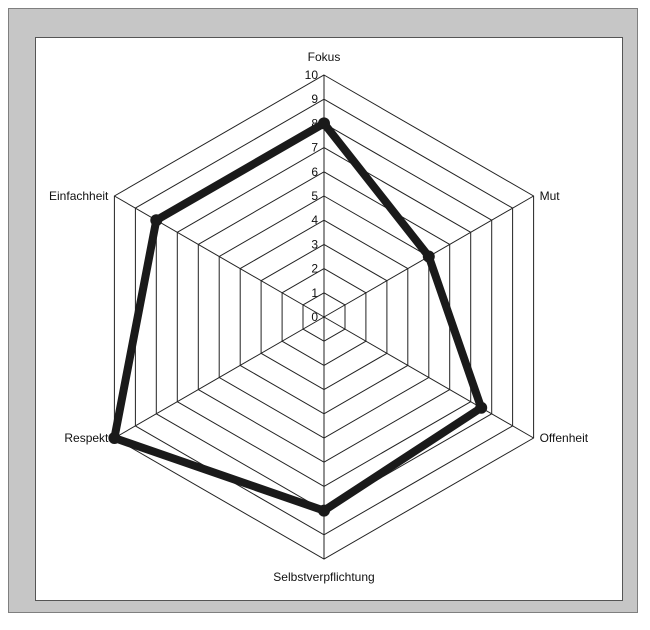 Image resolution: width=650 pixels, height=630 pixels. What do you see at coordinates (323, 577) in the screenshot?
I see `category-label-selbstverpflichtung: Selbstverpflichtung` at bounding box center [323, 577].